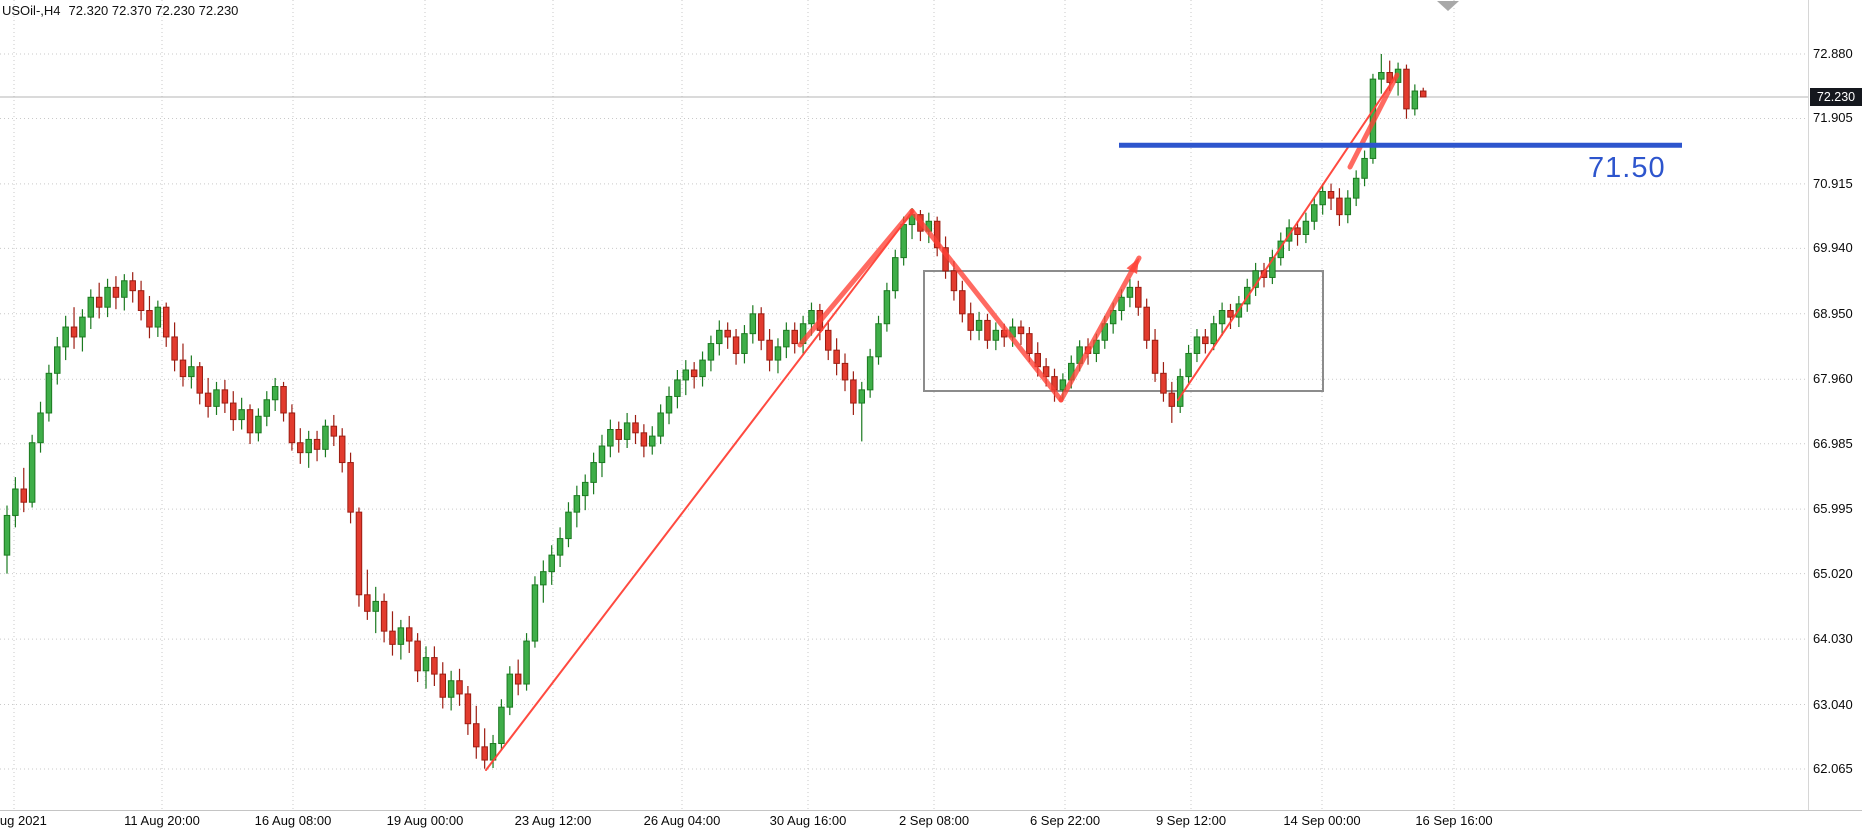 This screenshot has height=829, width=1862. I want to click on price-axis-label: 65.995, so click(1833, 509).